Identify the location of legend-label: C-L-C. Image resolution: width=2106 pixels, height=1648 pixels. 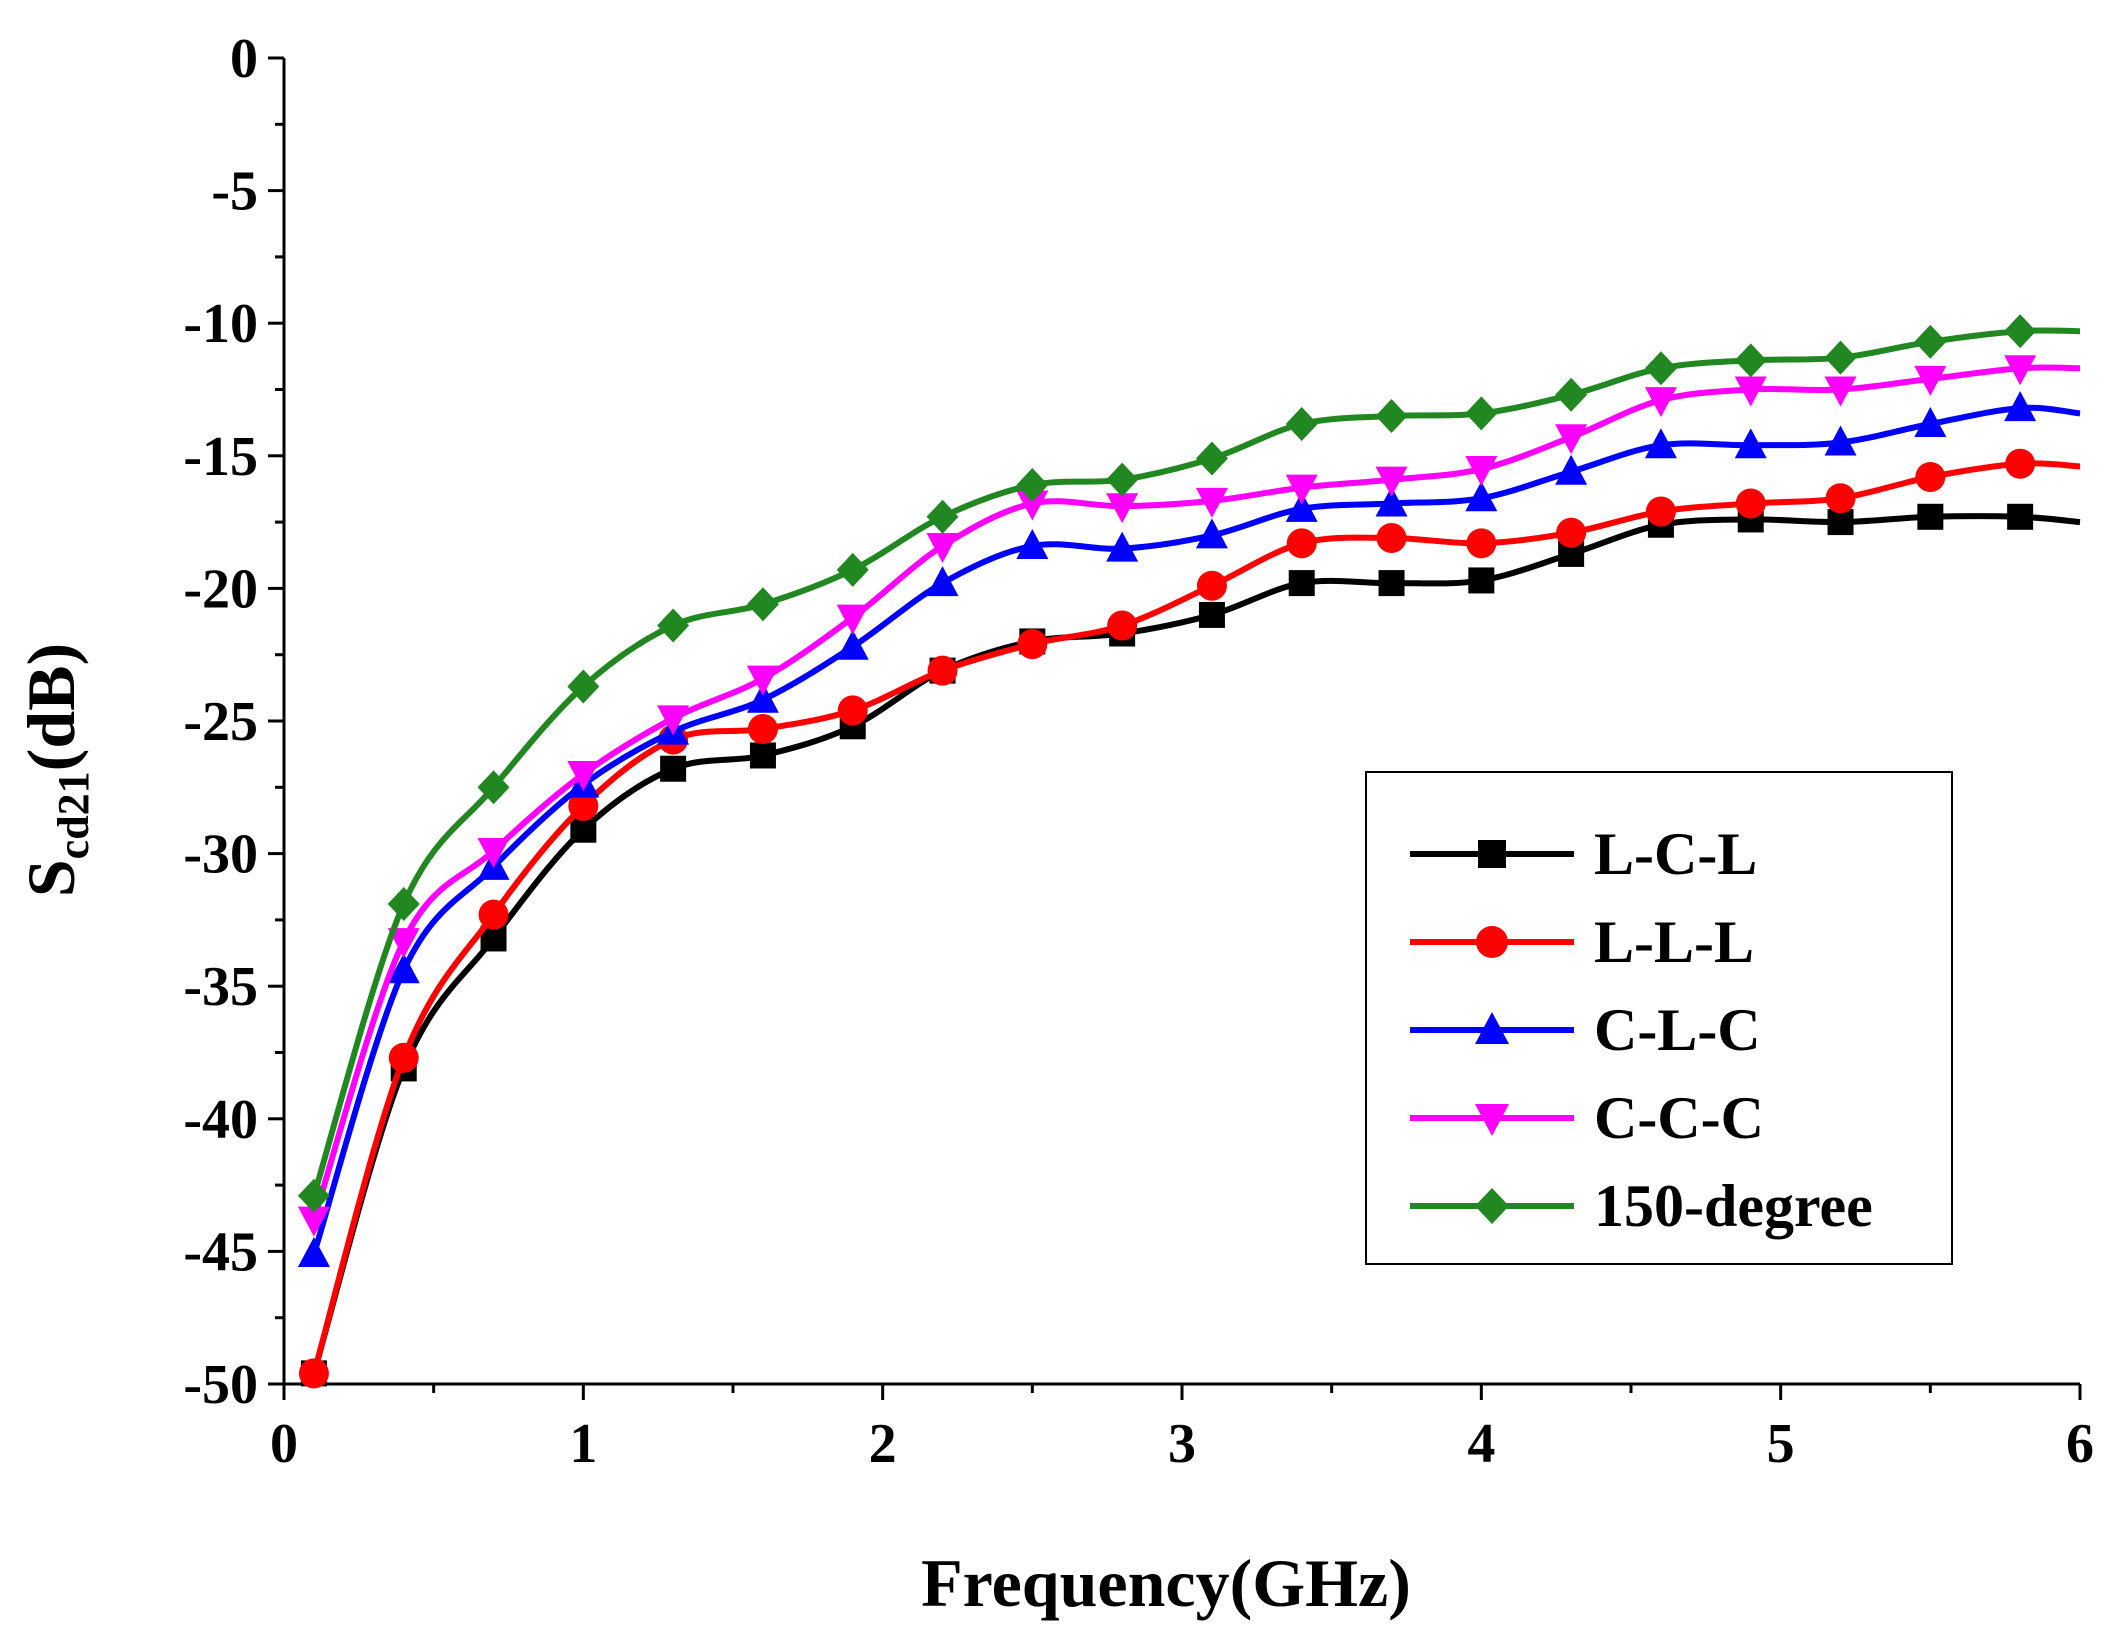
(1677, 1030).